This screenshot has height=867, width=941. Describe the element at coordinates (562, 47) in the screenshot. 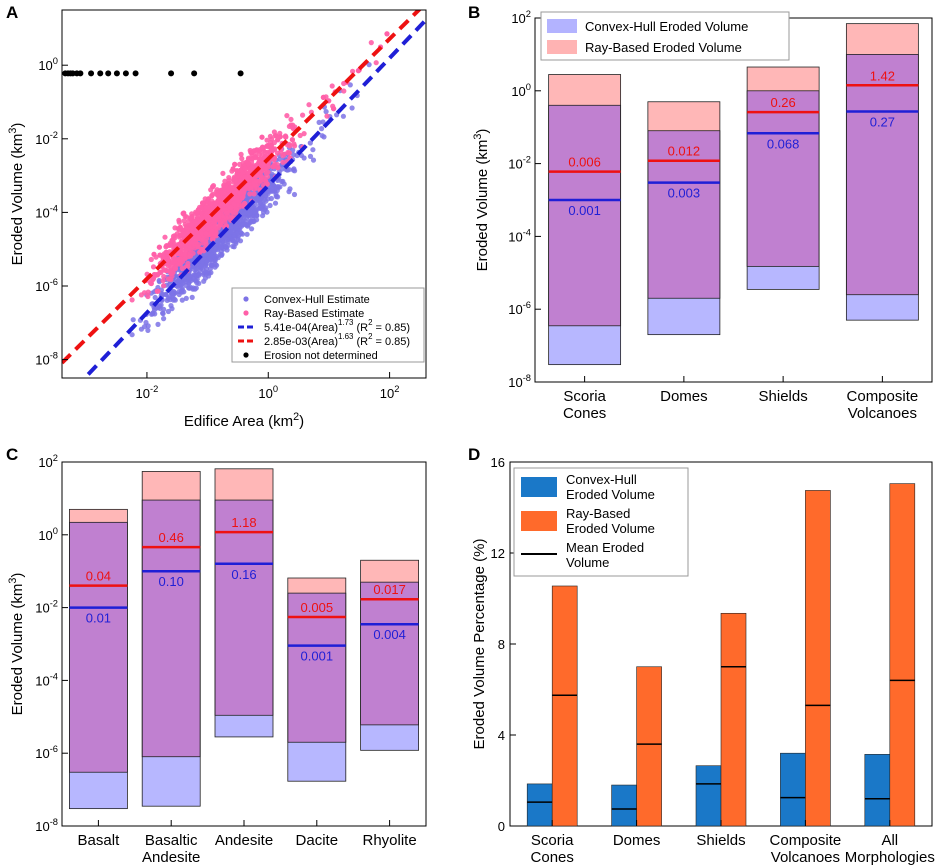

I see `legend-swatch-ray` at that location.